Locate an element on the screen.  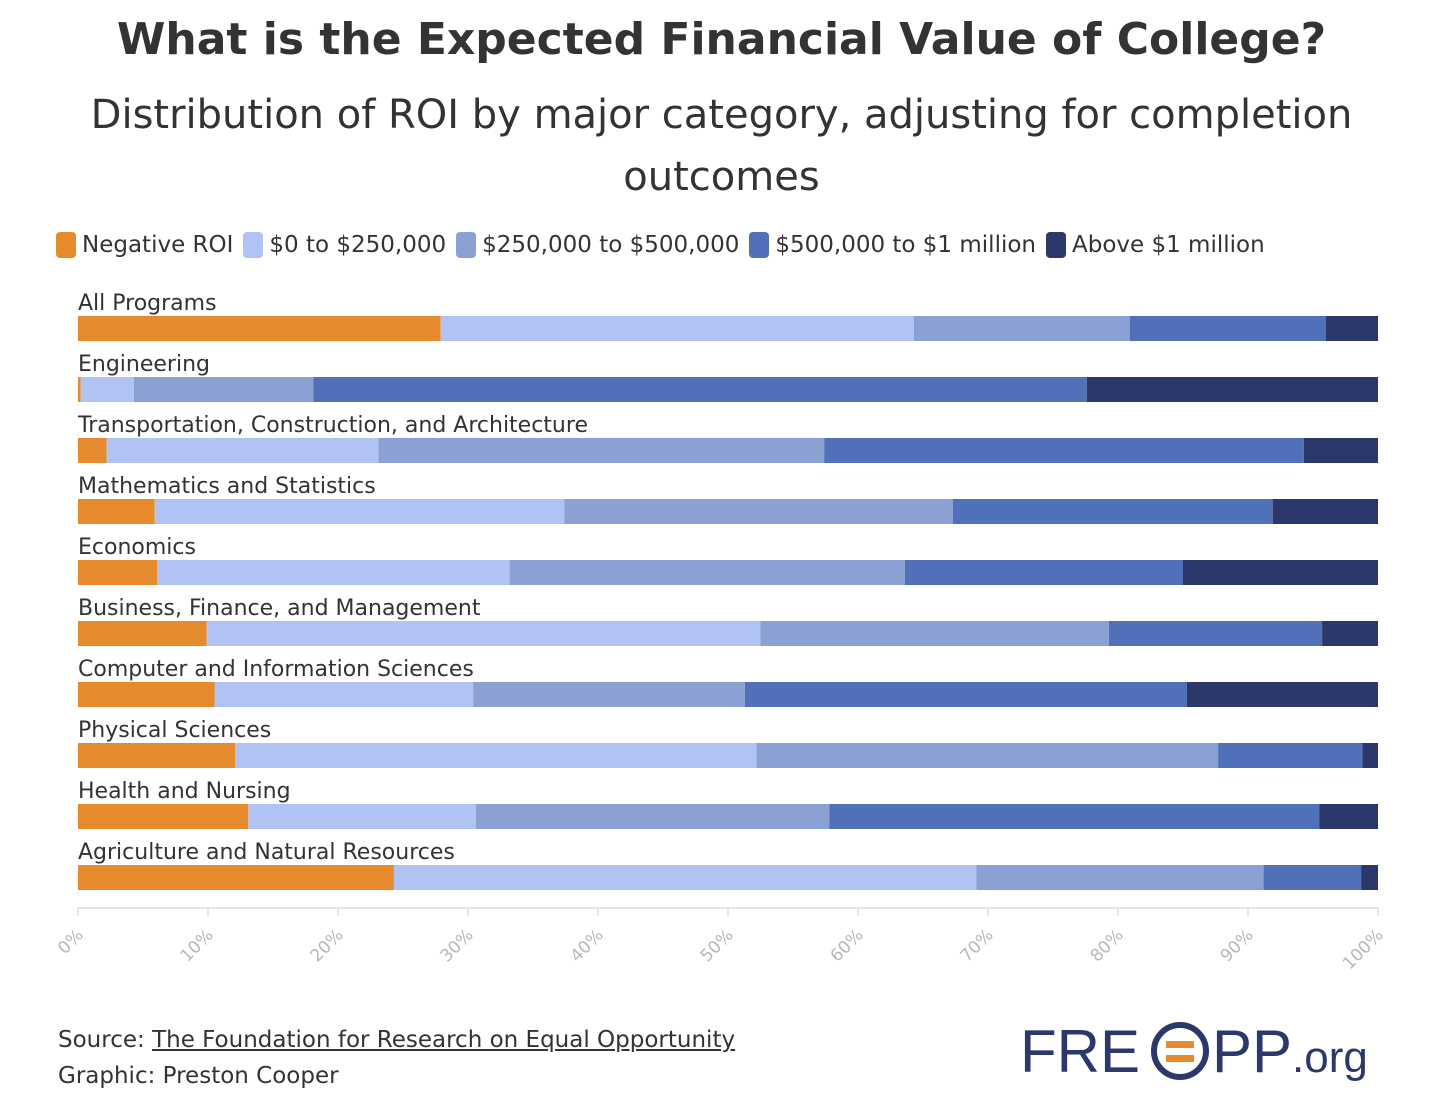
bar-computer-and-information-sciences-500-000-to-1-million is located at coordinates (965, 694).